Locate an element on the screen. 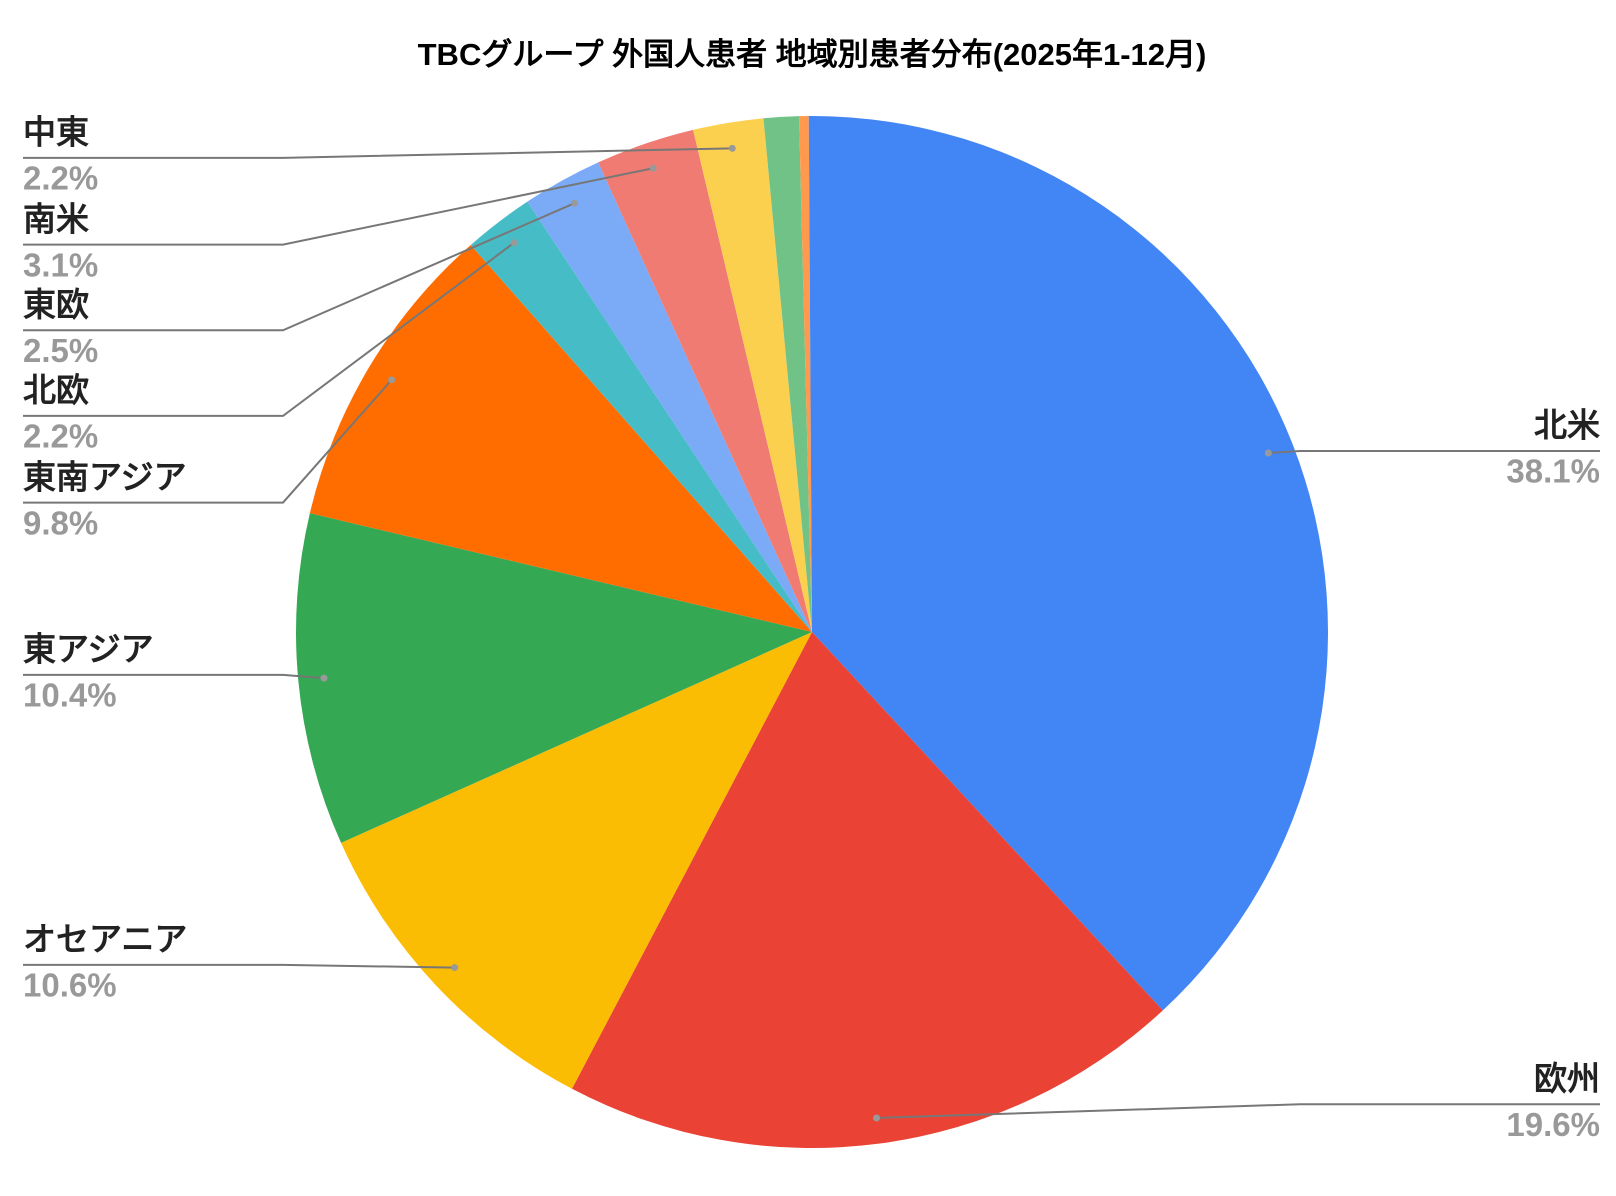 The width and height of the screenshot is (1616, 1196). slice-label: 東欧 is located at coordinates (56, 304).